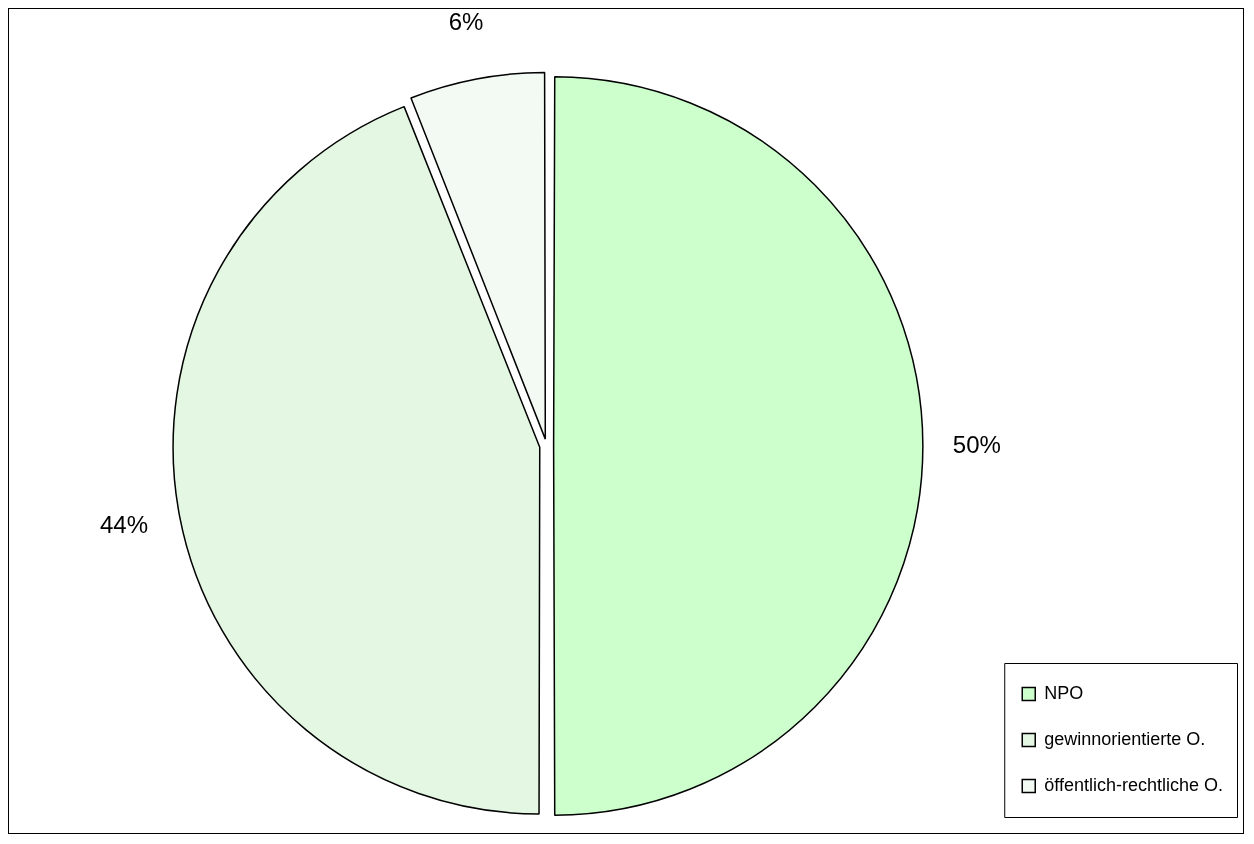  What do you see at coordinates (1064, 692) in the screenshot?
I see `legend-label: NPO` at bounding box center [1064, 692].